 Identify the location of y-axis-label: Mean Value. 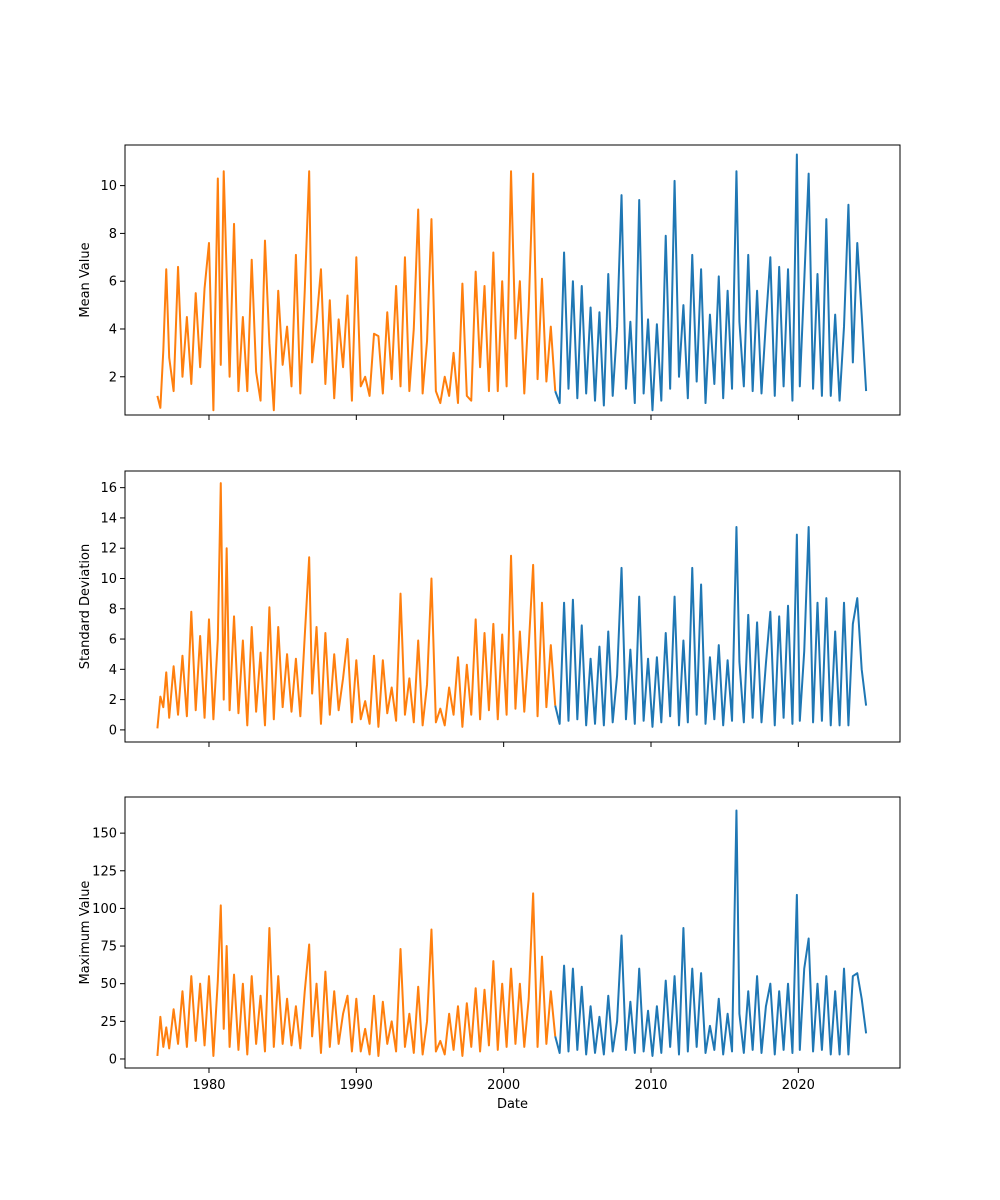
(85, 279).